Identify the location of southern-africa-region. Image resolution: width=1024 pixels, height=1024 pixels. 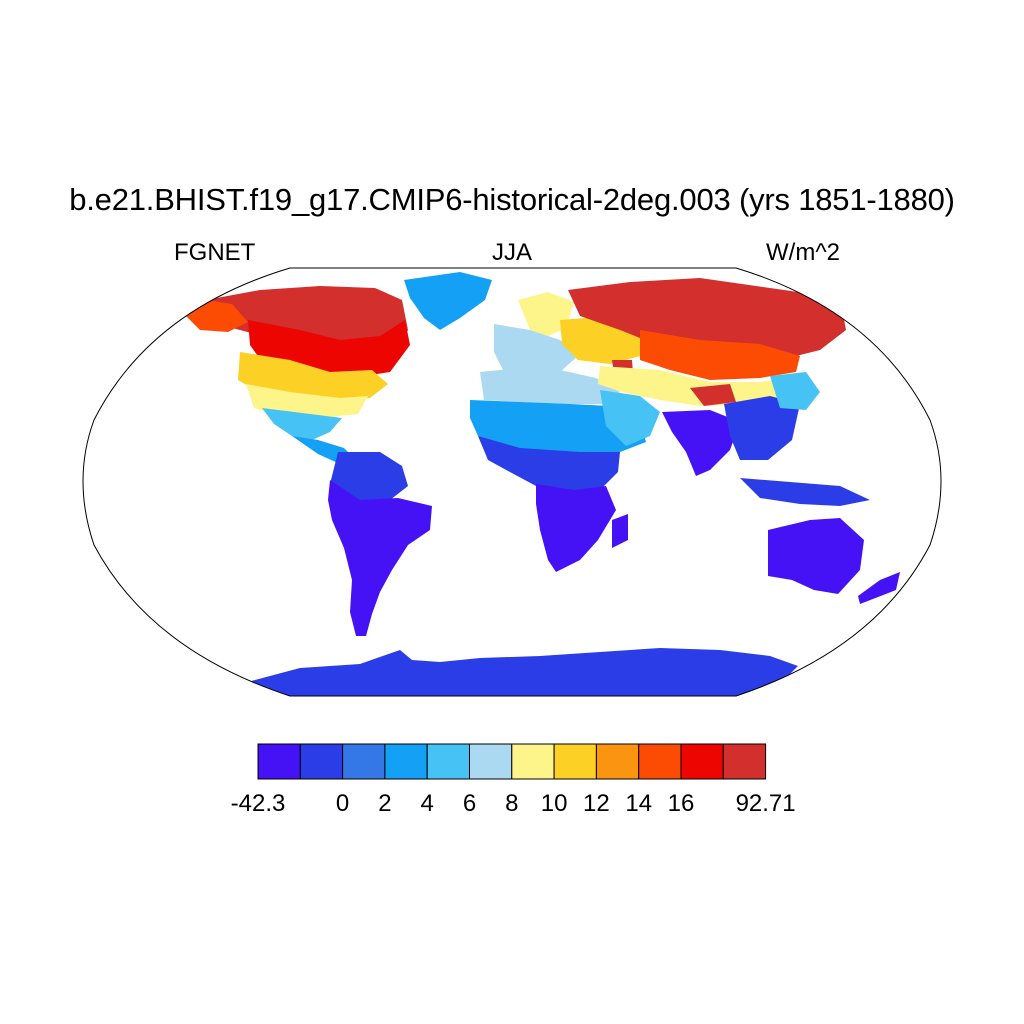
(576, 528).